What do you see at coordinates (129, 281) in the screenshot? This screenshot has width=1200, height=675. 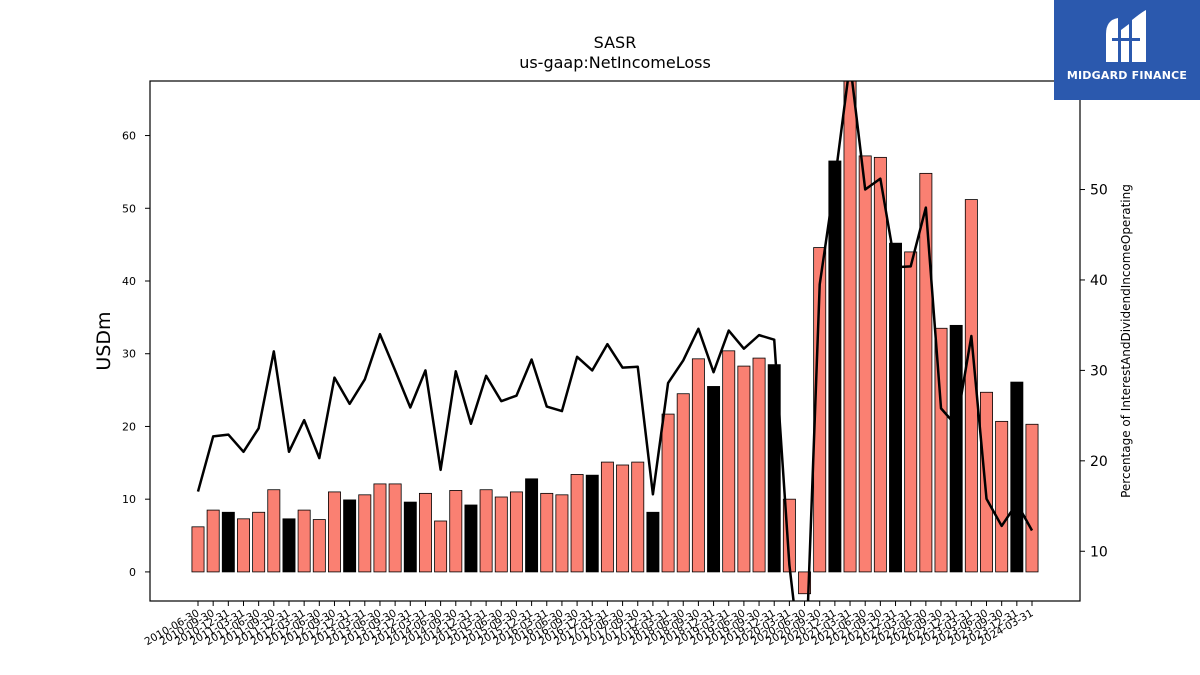 I see `y-tick-label: 40` at bounding box center [129, 281].